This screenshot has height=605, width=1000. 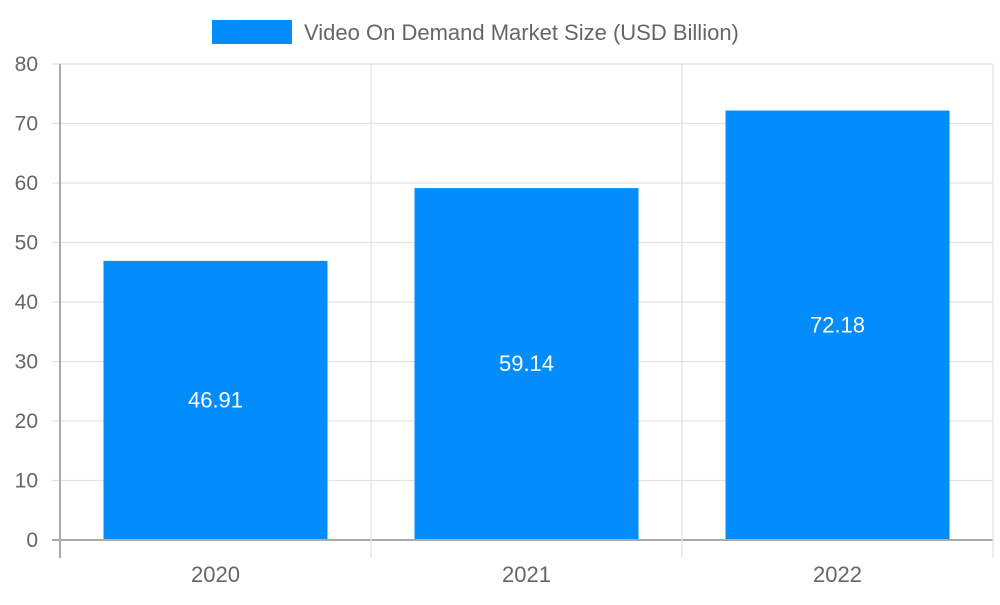 I want to click on y-tick-label: 60, so click(x=26, y=183).